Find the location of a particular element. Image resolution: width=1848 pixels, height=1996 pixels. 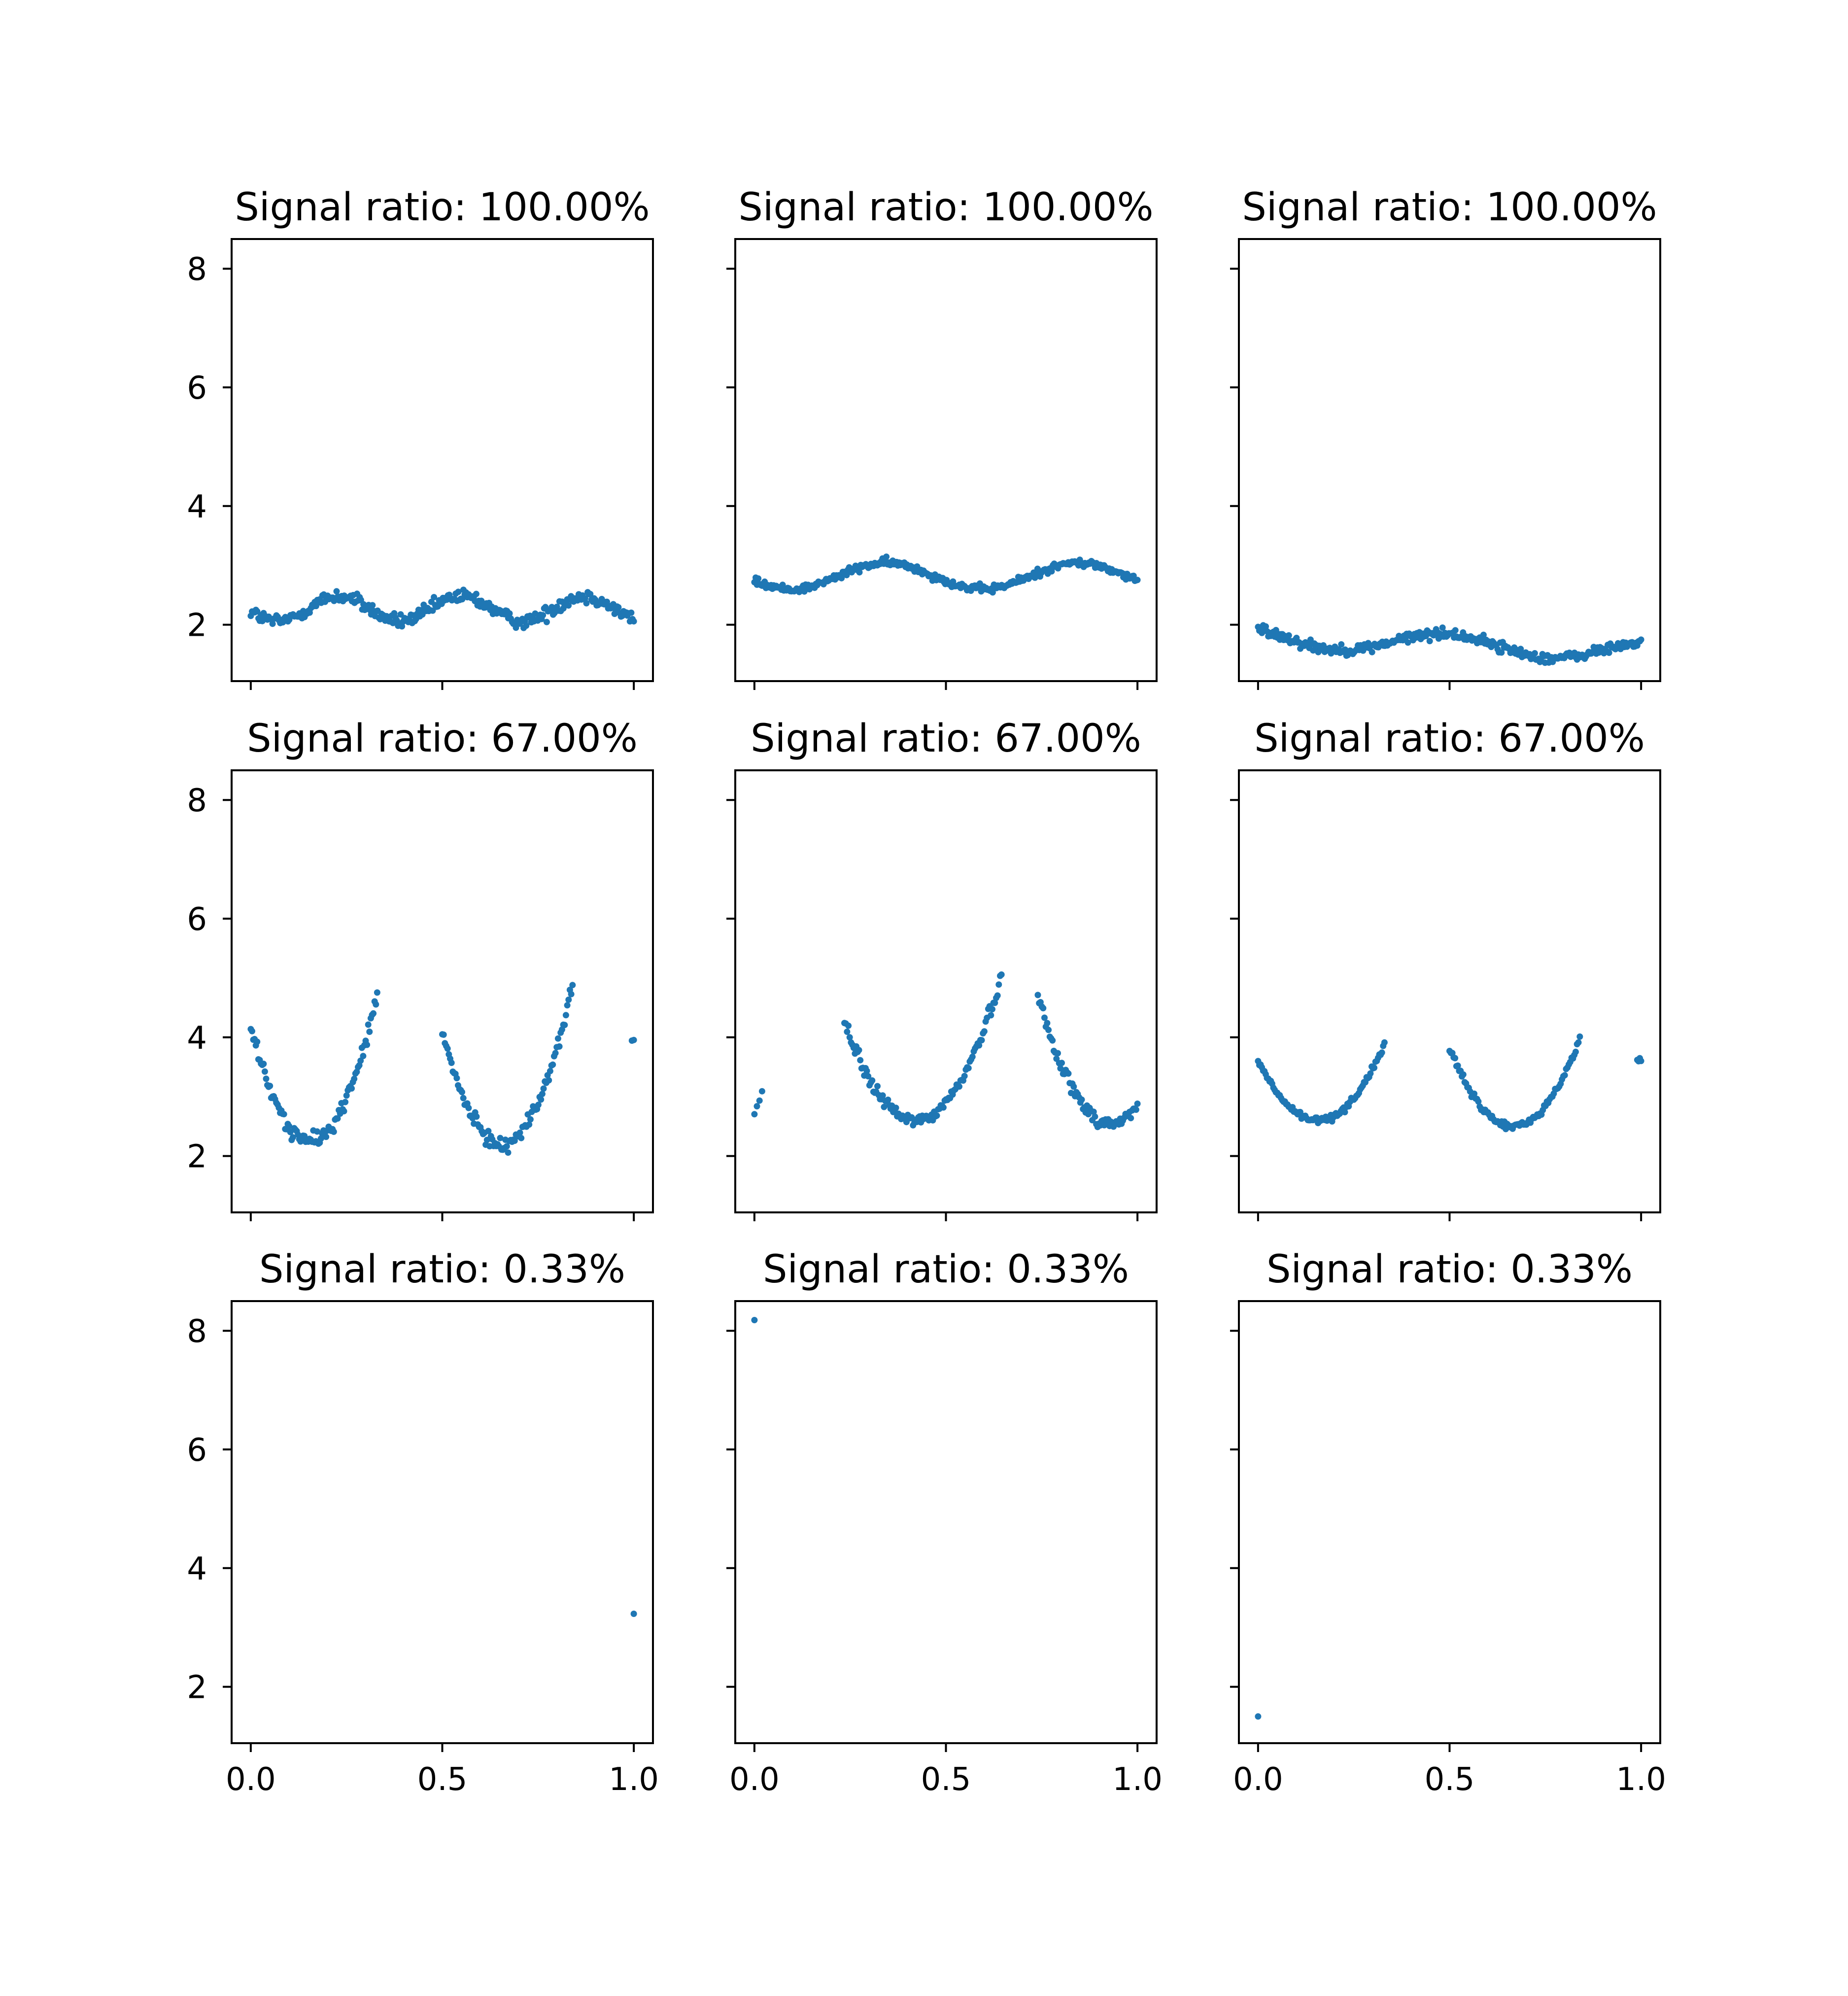

x-tick-label: 1.0 is located at coordinates (634, 1779).